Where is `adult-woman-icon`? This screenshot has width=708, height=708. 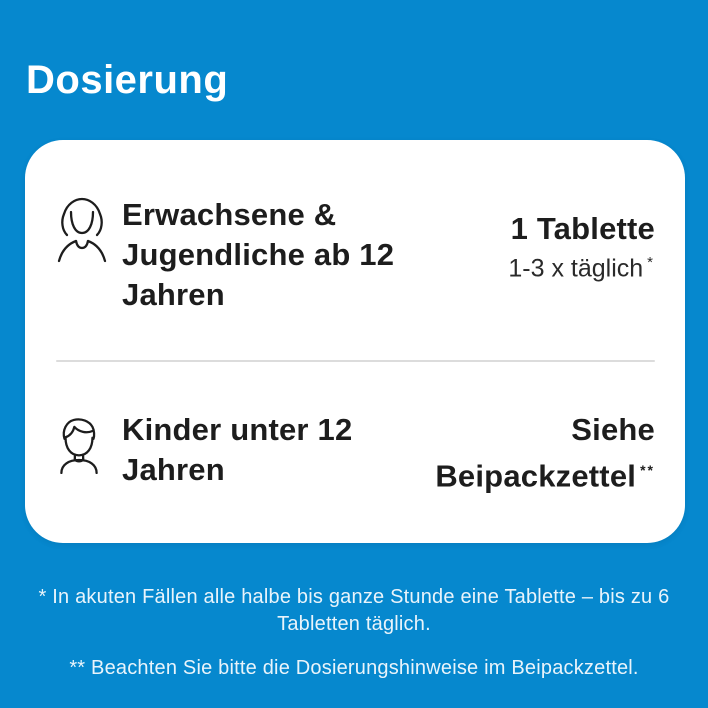
adult-woman-icon is located at coordinates (89, 229).